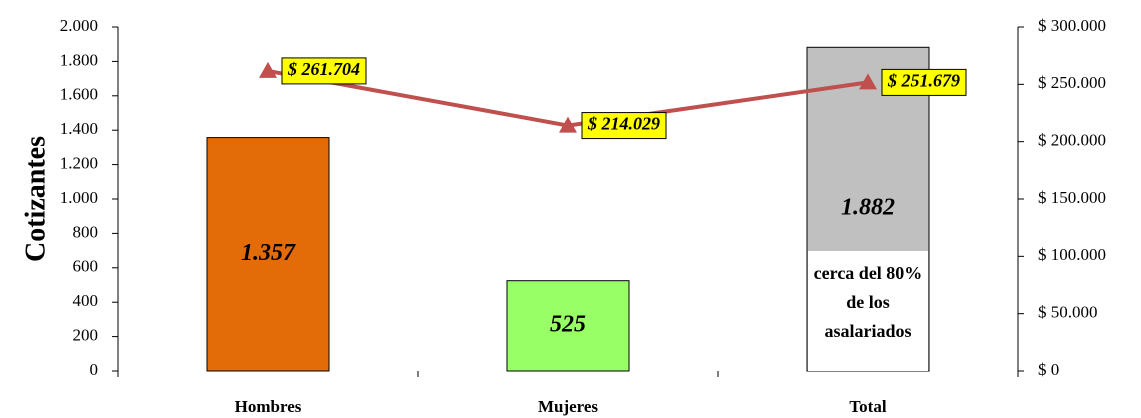 Image resolution: width=1141 pixels, height=418 pixels. I want to click on y-tick-label: 0, so click(94, 369).